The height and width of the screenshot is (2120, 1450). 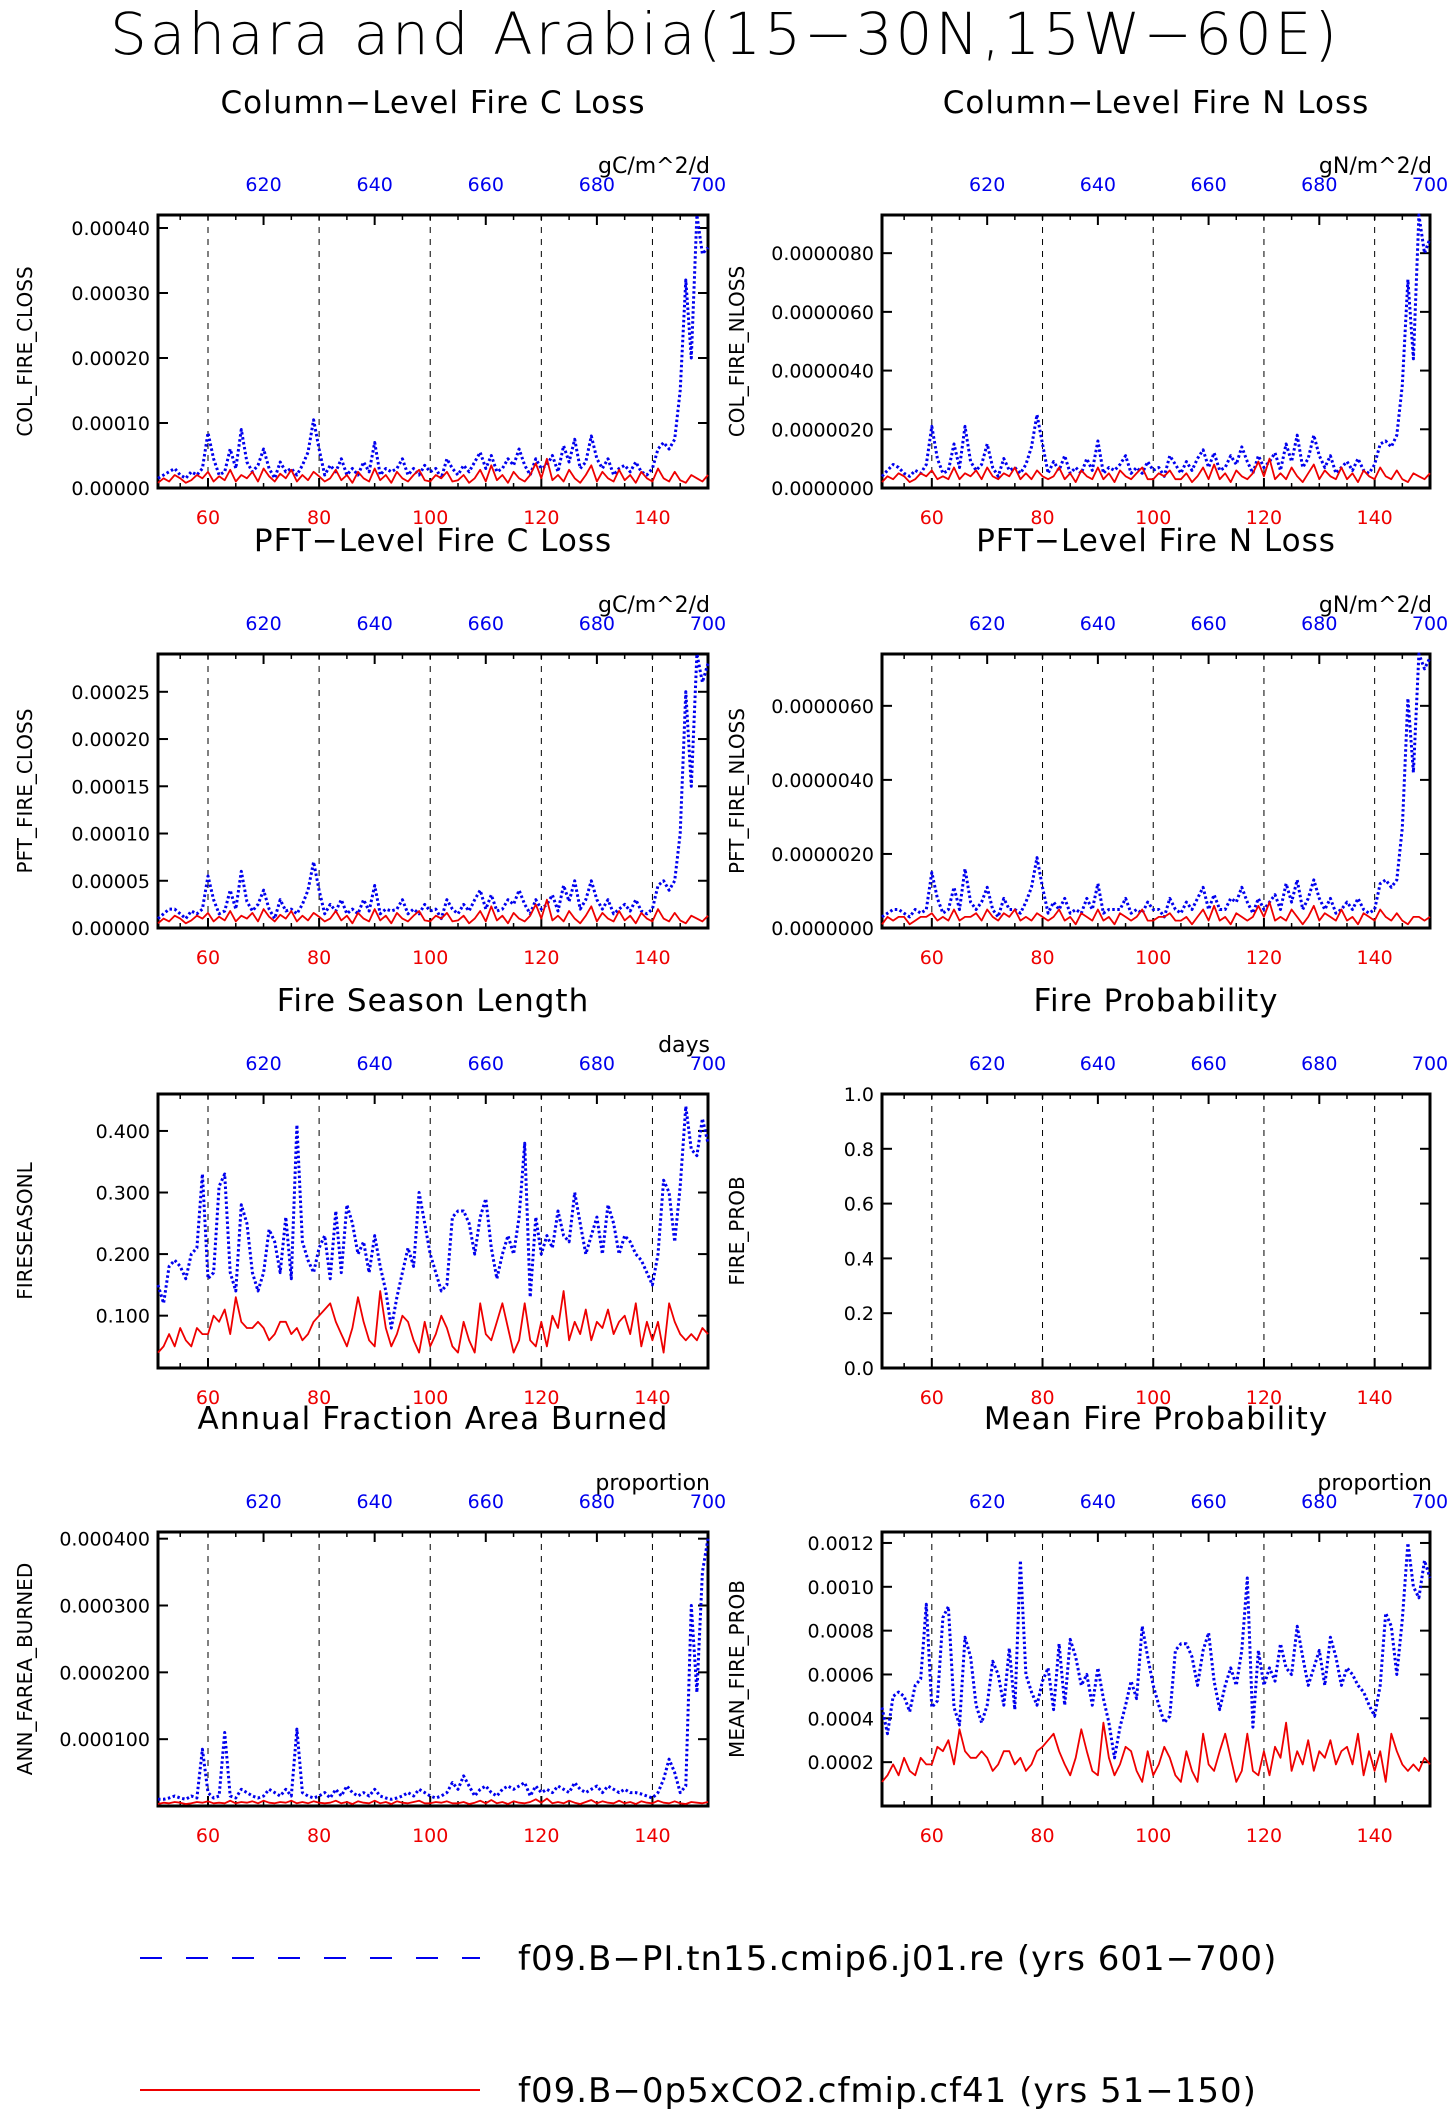 What do you see at coordinates (110, 835) in the screenshot?
I see `y-tick-label: 0.00010` at bounding box center [110, 835].